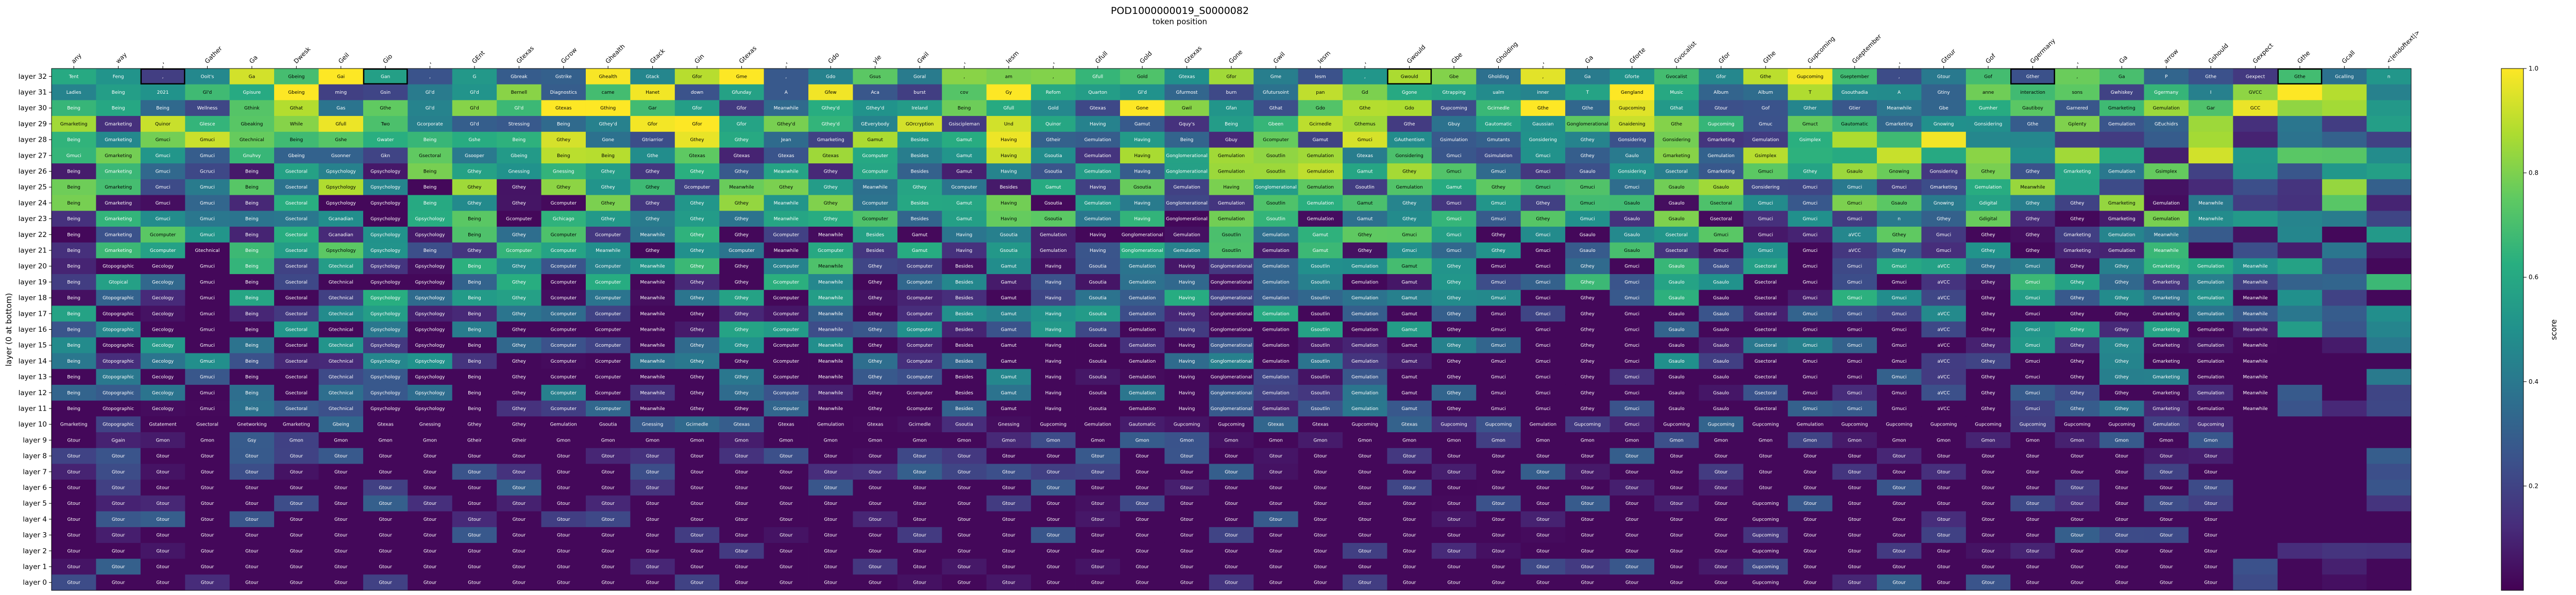 Image resolution: width=2576 pixels, height=595 pixels. Describe the element at coordinates (2533, 277) in the screenshot. I see `colorbar-tick-label: 0.6` at that location.